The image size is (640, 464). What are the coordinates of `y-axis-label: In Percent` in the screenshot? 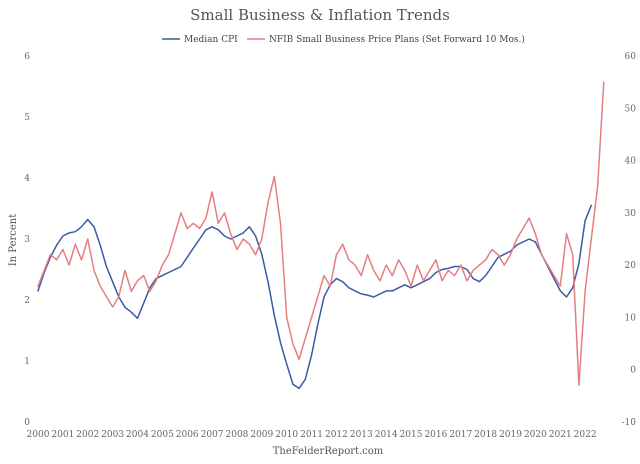 It's located at (13, 240).